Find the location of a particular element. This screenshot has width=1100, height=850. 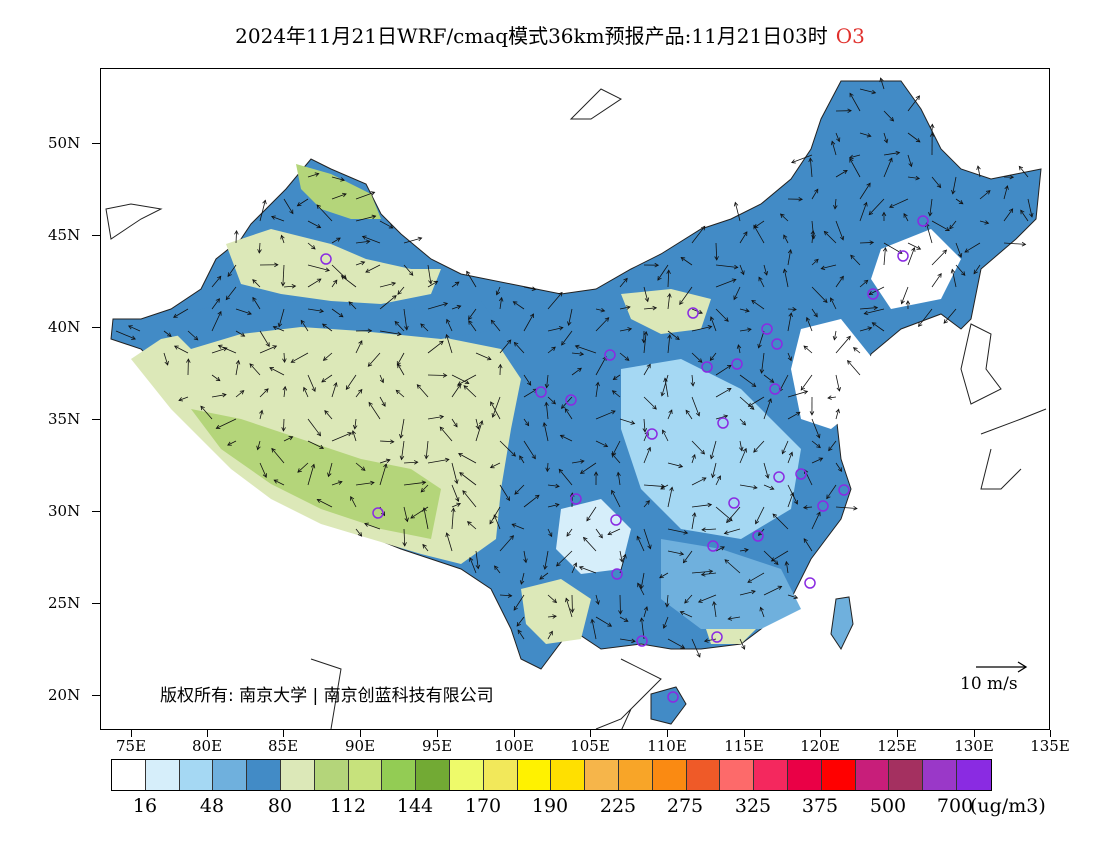

x-tick is located at coordinates (437, 733).